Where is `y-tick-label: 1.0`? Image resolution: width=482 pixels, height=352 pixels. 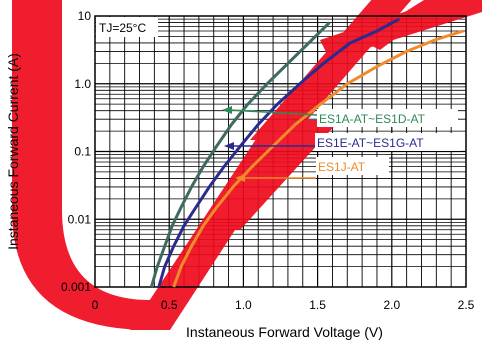
y-tick-label: 1.0 is located at coordinates (82, 84).